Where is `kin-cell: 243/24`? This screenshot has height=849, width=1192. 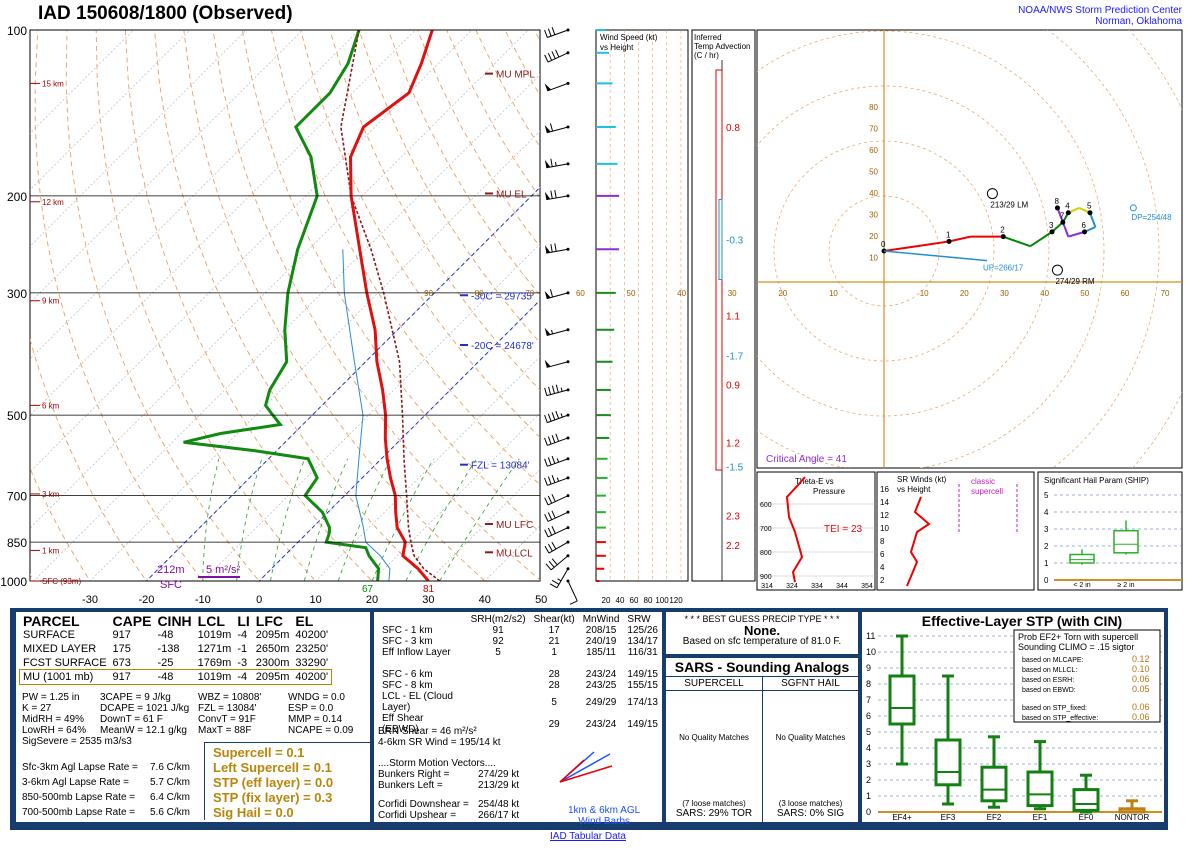 kin-cell: 243/24 is located at coordinates (601, 724).